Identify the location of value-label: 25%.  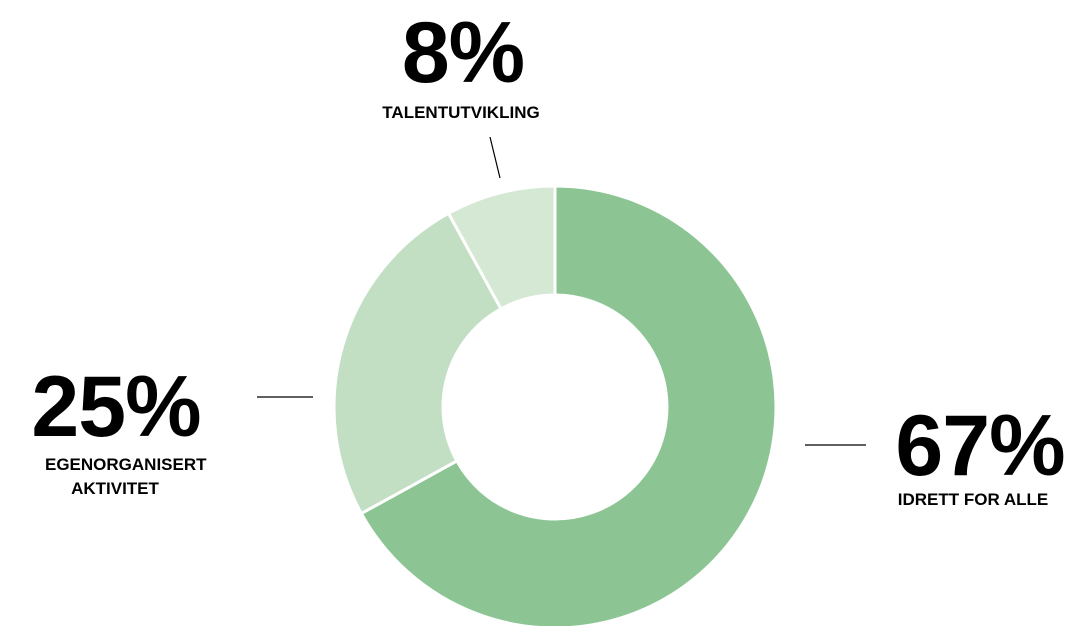
(116, 407).